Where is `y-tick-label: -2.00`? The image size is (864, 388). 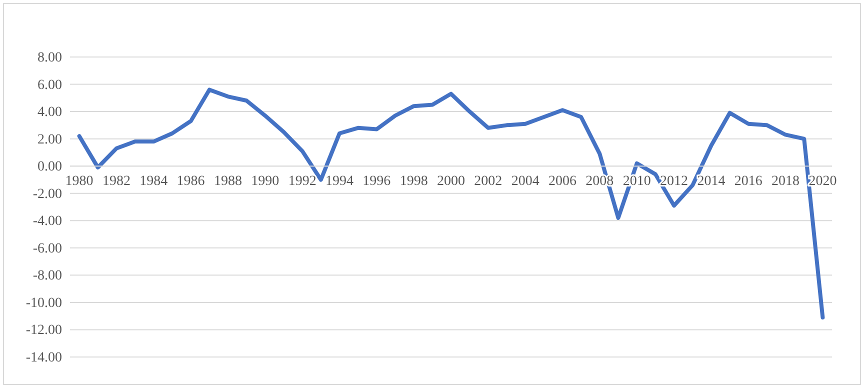 y-tick-label: -2.00 is located at coordinates (47, 194).